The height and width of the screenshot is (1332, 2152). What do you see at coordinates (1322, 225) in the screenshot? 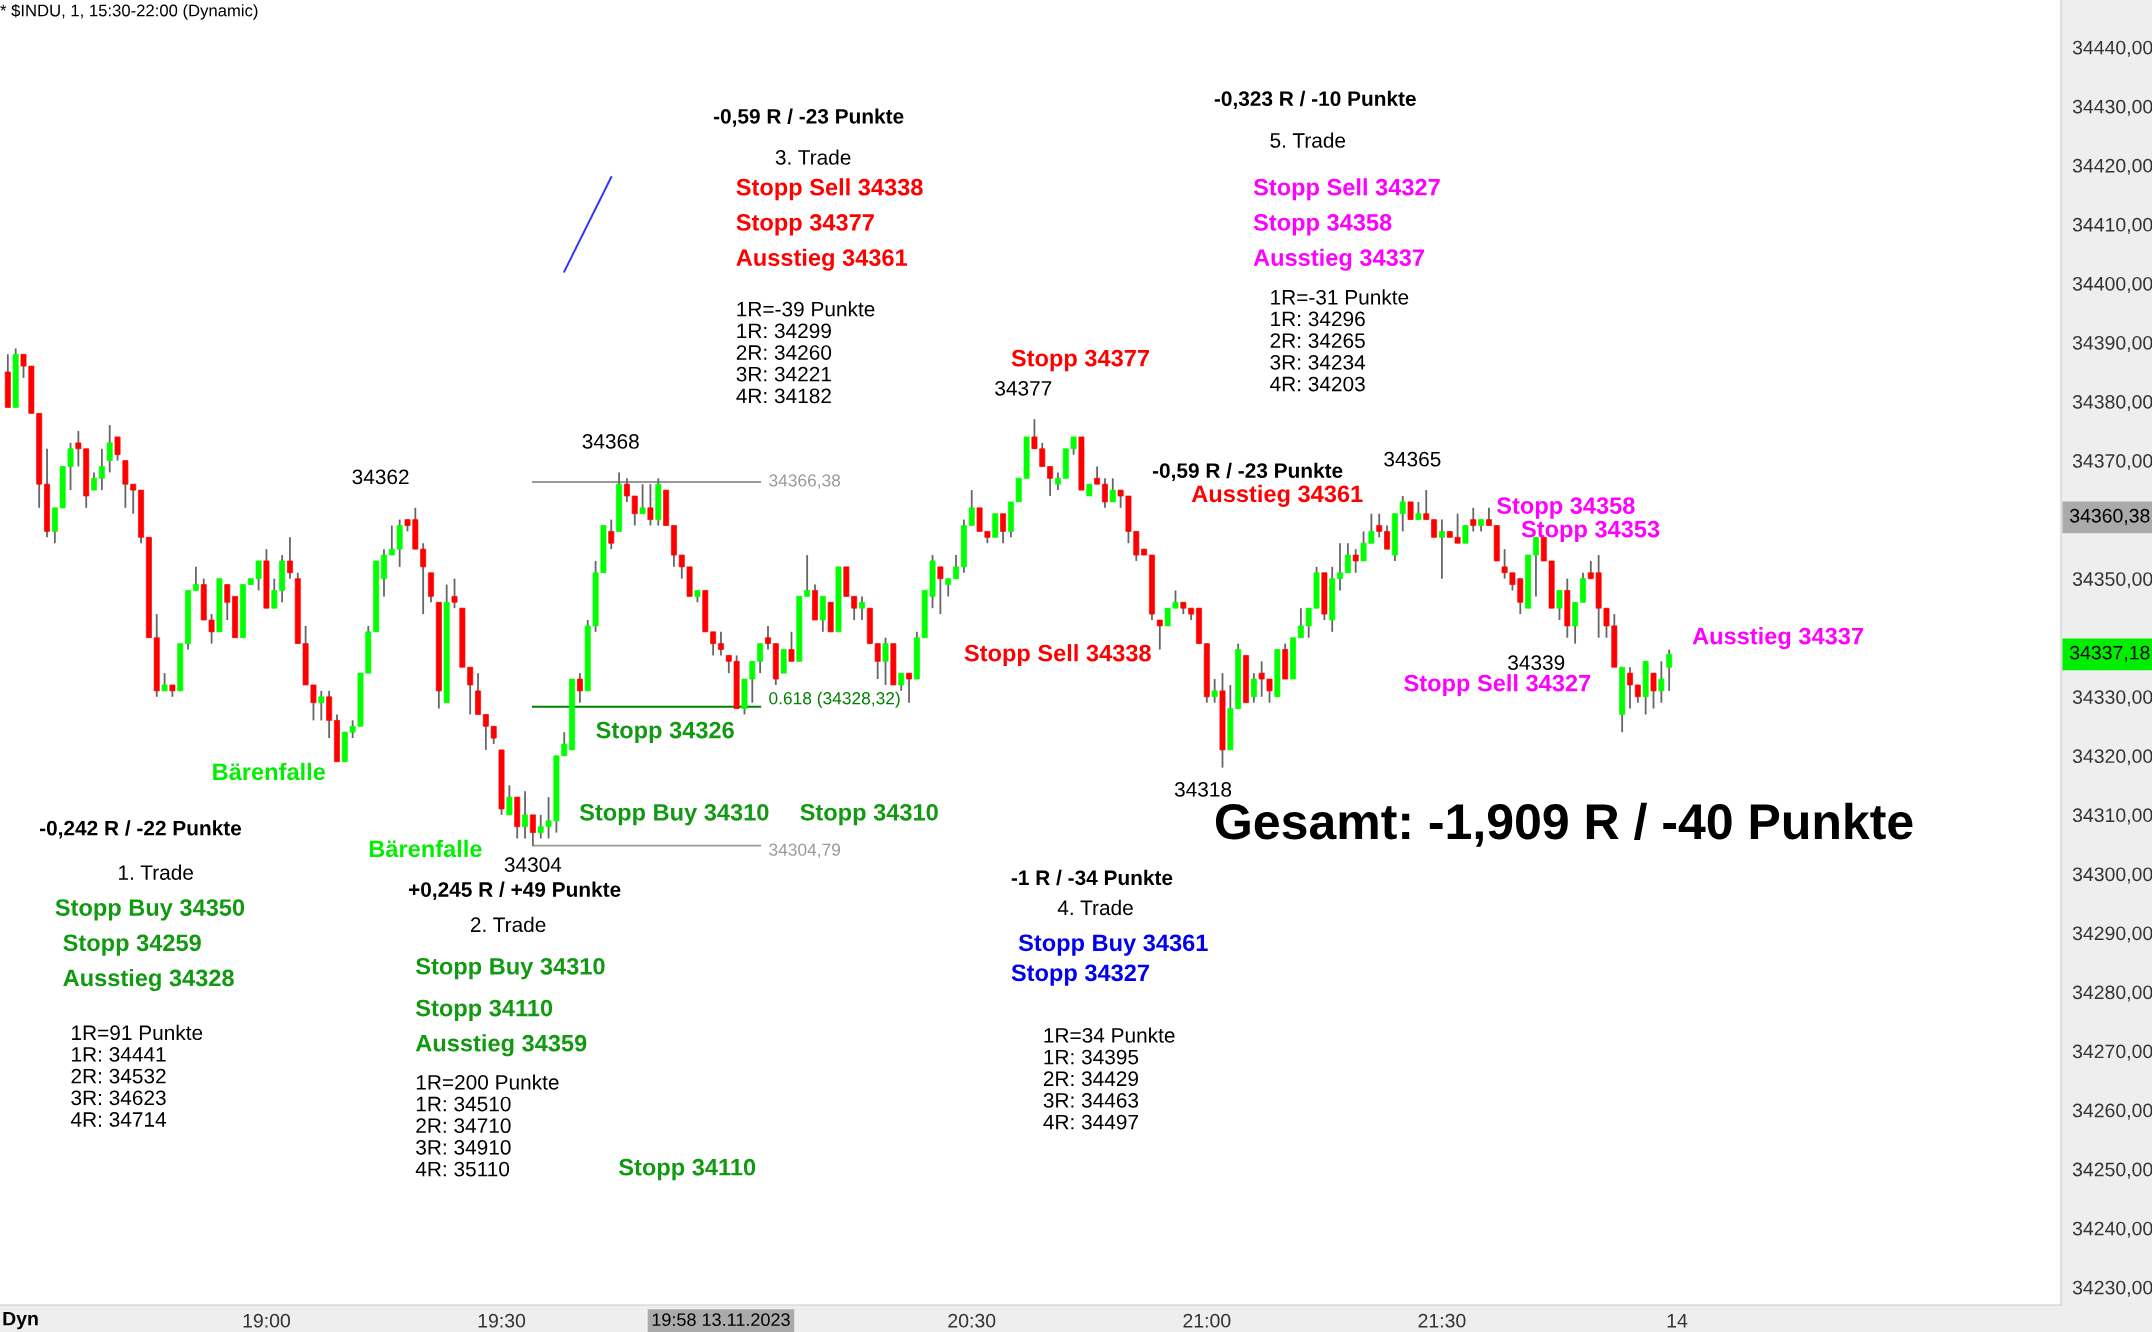
I see `annotation: Stopp 34358` at bounding box center [1322, 225].